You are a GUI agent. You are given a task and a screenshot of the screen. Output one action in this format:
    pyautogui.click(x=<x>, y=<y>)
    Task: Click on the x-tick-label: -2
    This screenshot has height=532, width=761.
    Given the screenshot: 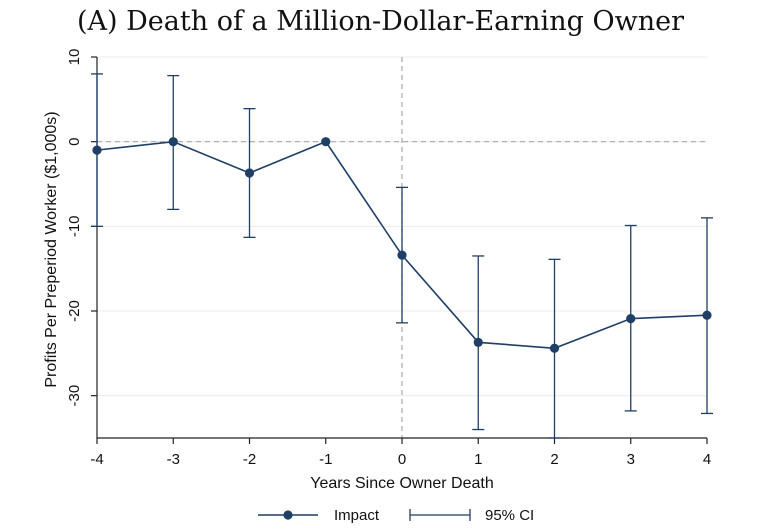 What is the action you would take?
    pyautogui.click(x=249, y=459)
    